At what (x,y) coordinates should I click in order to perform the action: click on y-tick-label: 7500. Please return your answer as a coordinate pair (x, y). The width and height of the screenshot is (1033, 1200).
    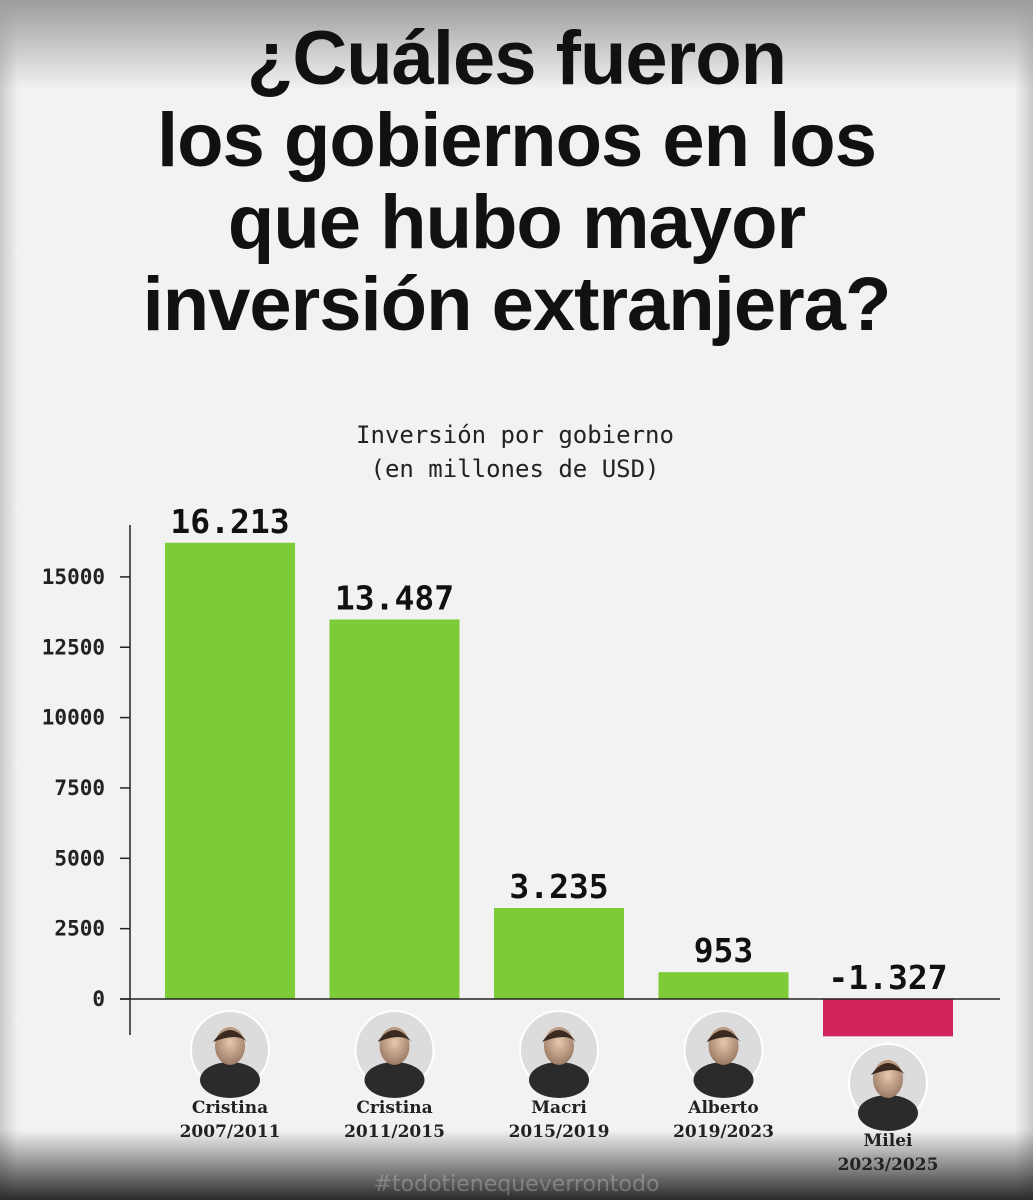
    Looking at the image, I should click on (79, 788).